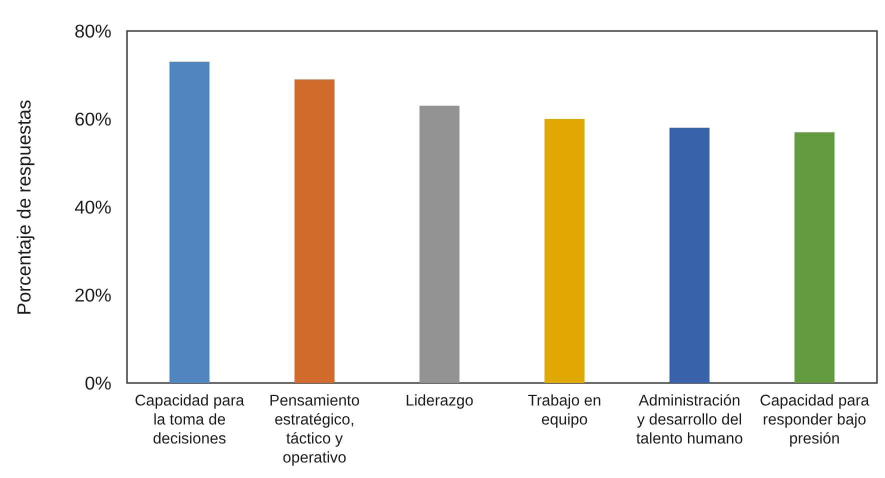  What do you see at coordinates (189, 420) in the screenshot?
I see `x-tick-label: Capacidad para la toma de decisiones` at bounding box center [189, 420].